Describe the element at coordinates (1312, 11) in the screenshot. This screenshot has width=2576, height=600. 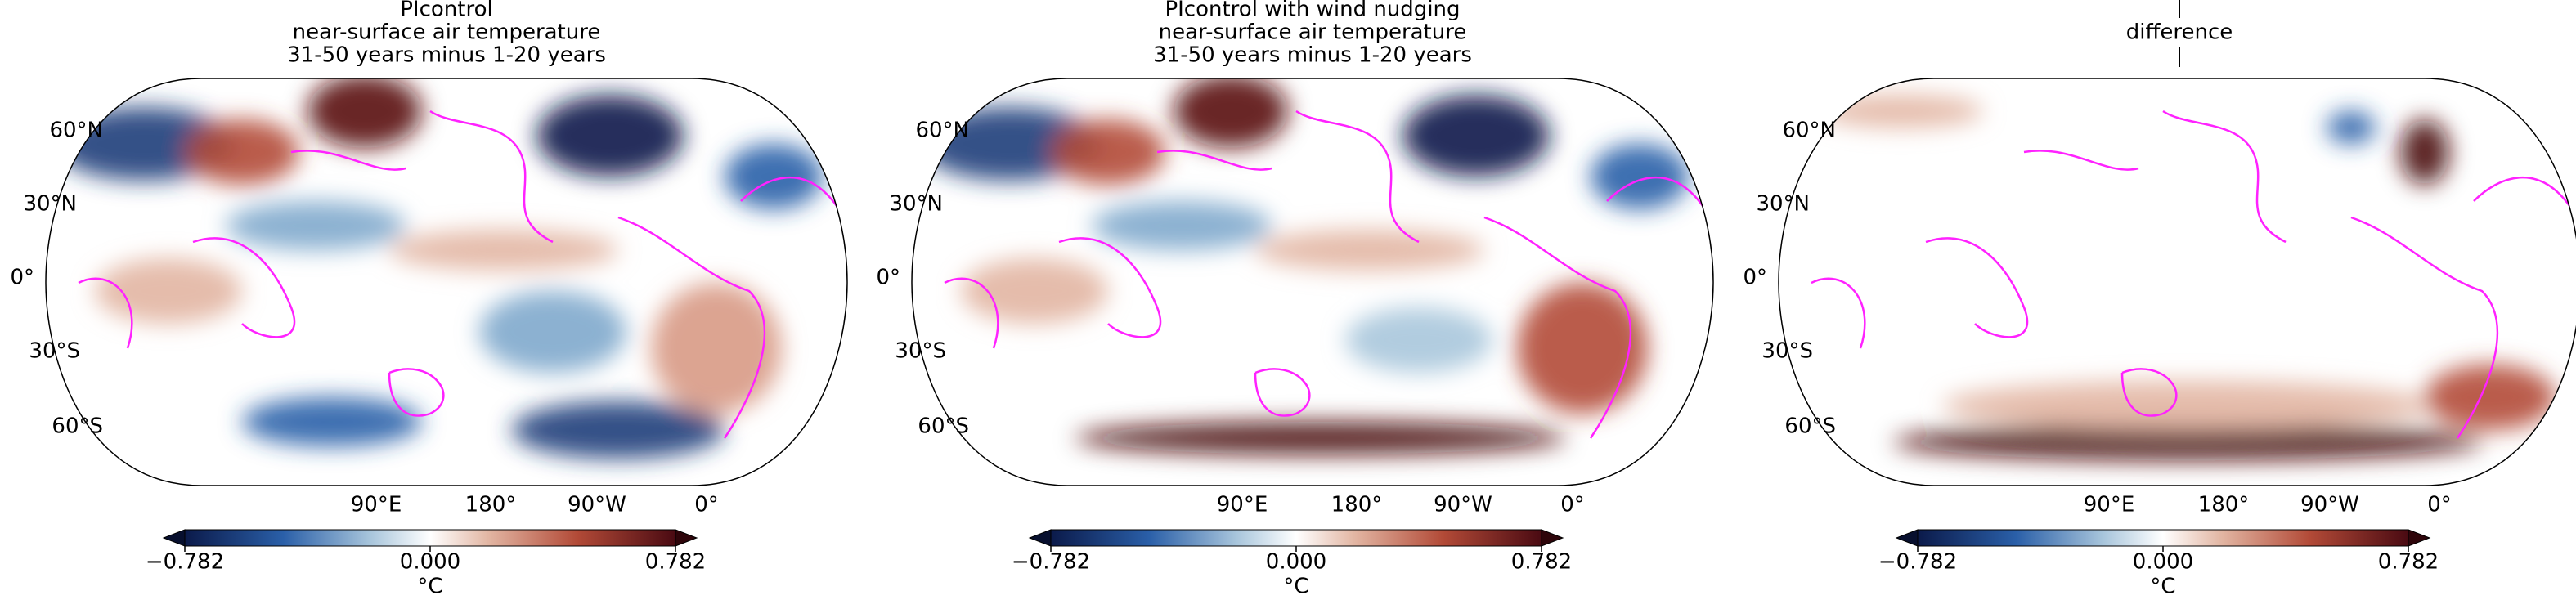
I see `panel-title: PIcontrol with wind nudging` at that location.